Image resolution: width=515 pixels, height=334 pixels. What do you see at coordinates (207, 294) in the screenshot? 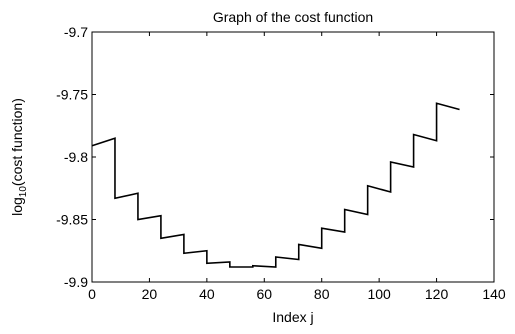
I see `x-tick-label: 40` at bounding box center [207, 294].